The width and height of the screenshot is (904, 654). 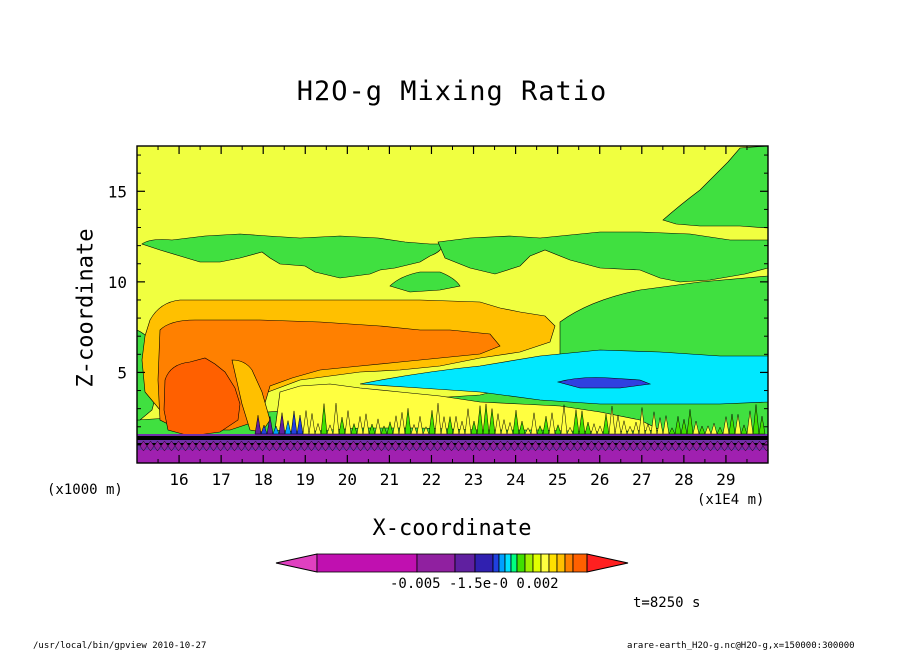 I want to click on y-tick-label: 10, so click(x=117, y=282).